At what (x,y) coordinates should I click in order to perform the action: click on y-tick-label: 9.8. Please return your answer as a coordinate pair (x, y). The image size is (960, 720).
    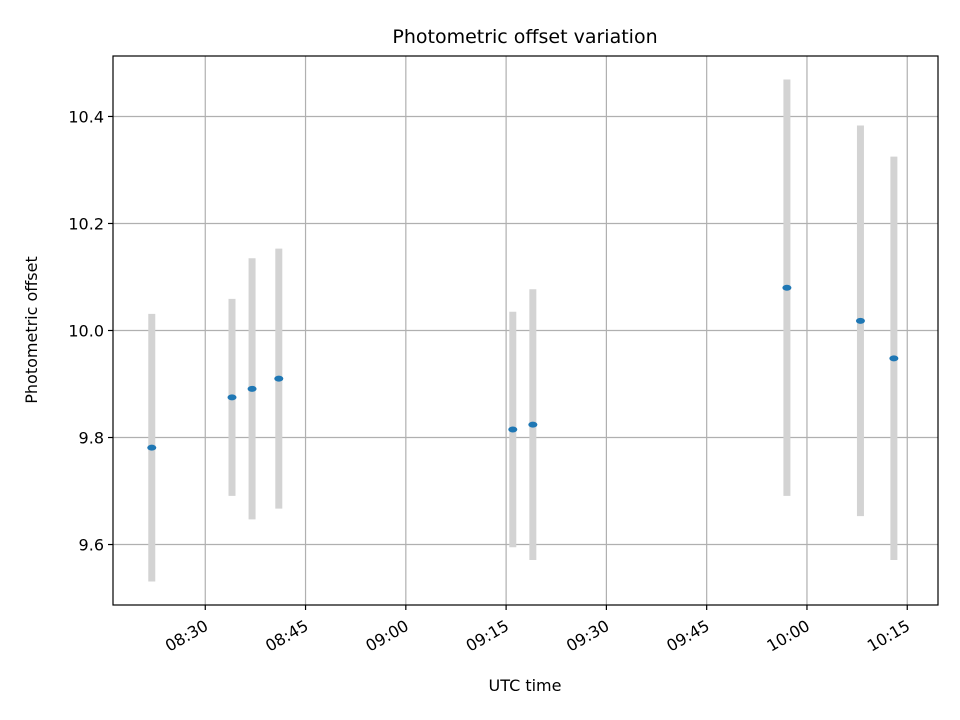
    Looking at the image, I should click on (91, 438).